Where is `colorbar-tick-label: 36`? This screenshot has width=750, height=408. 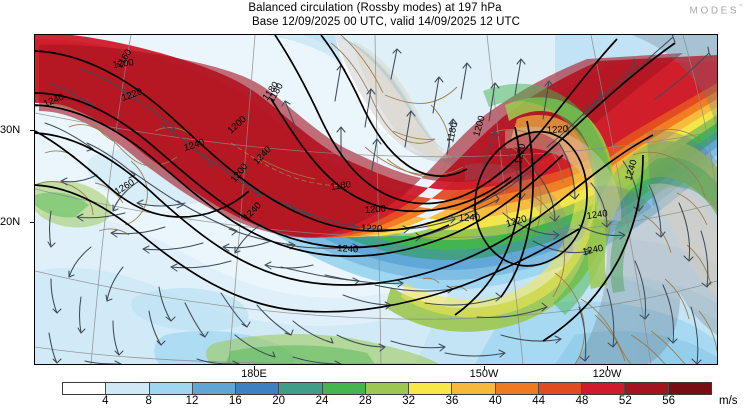
colorbar-tick-label: 36 is located at coordinates (452, 401).